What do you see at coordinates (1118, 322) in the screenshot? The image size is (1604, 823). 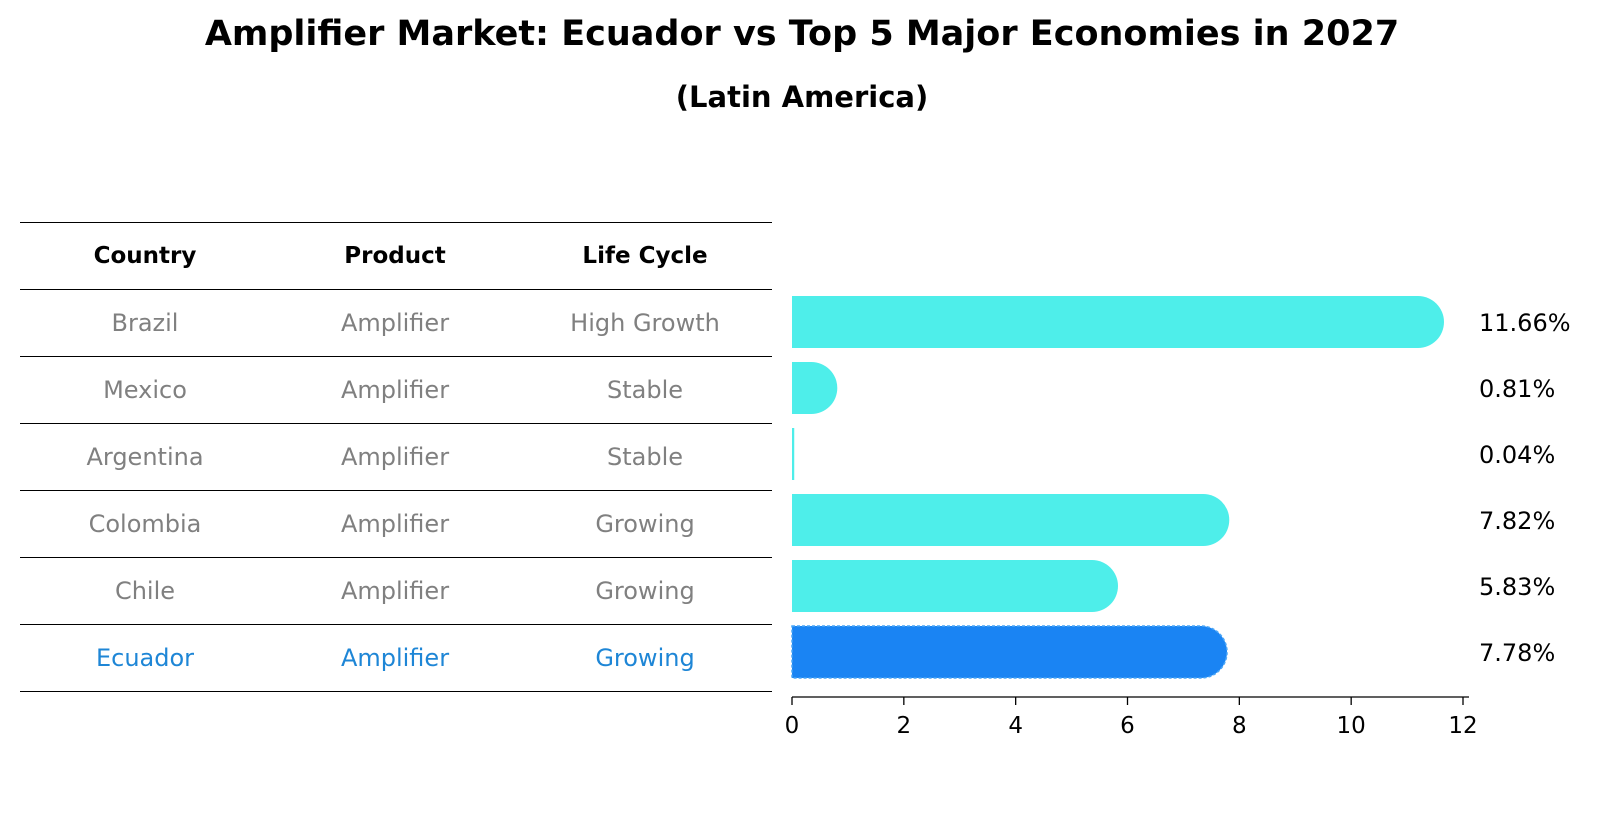 I see `bar-brazil` at bounding box center [1118, 322].